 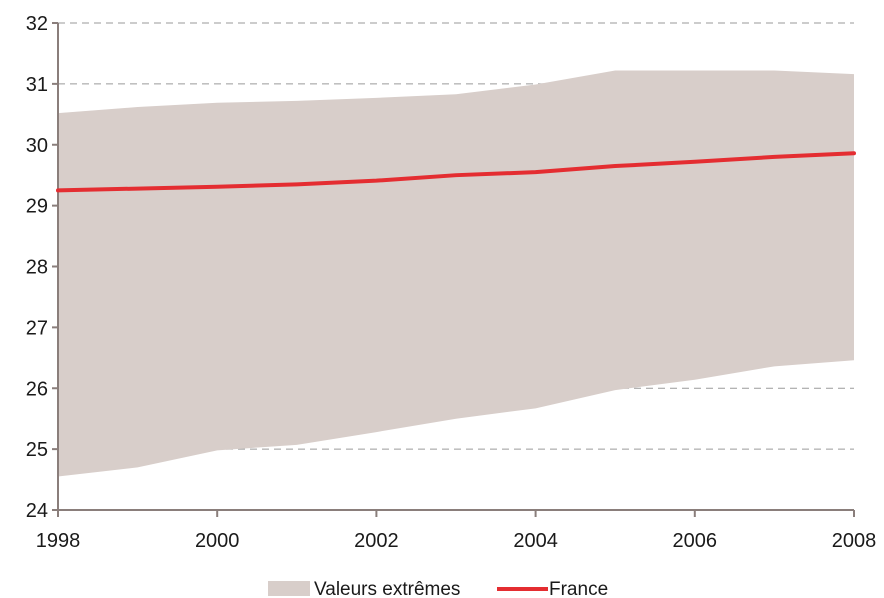 I want to click on x-tick-label: 2006, so click(x=695, y=541).